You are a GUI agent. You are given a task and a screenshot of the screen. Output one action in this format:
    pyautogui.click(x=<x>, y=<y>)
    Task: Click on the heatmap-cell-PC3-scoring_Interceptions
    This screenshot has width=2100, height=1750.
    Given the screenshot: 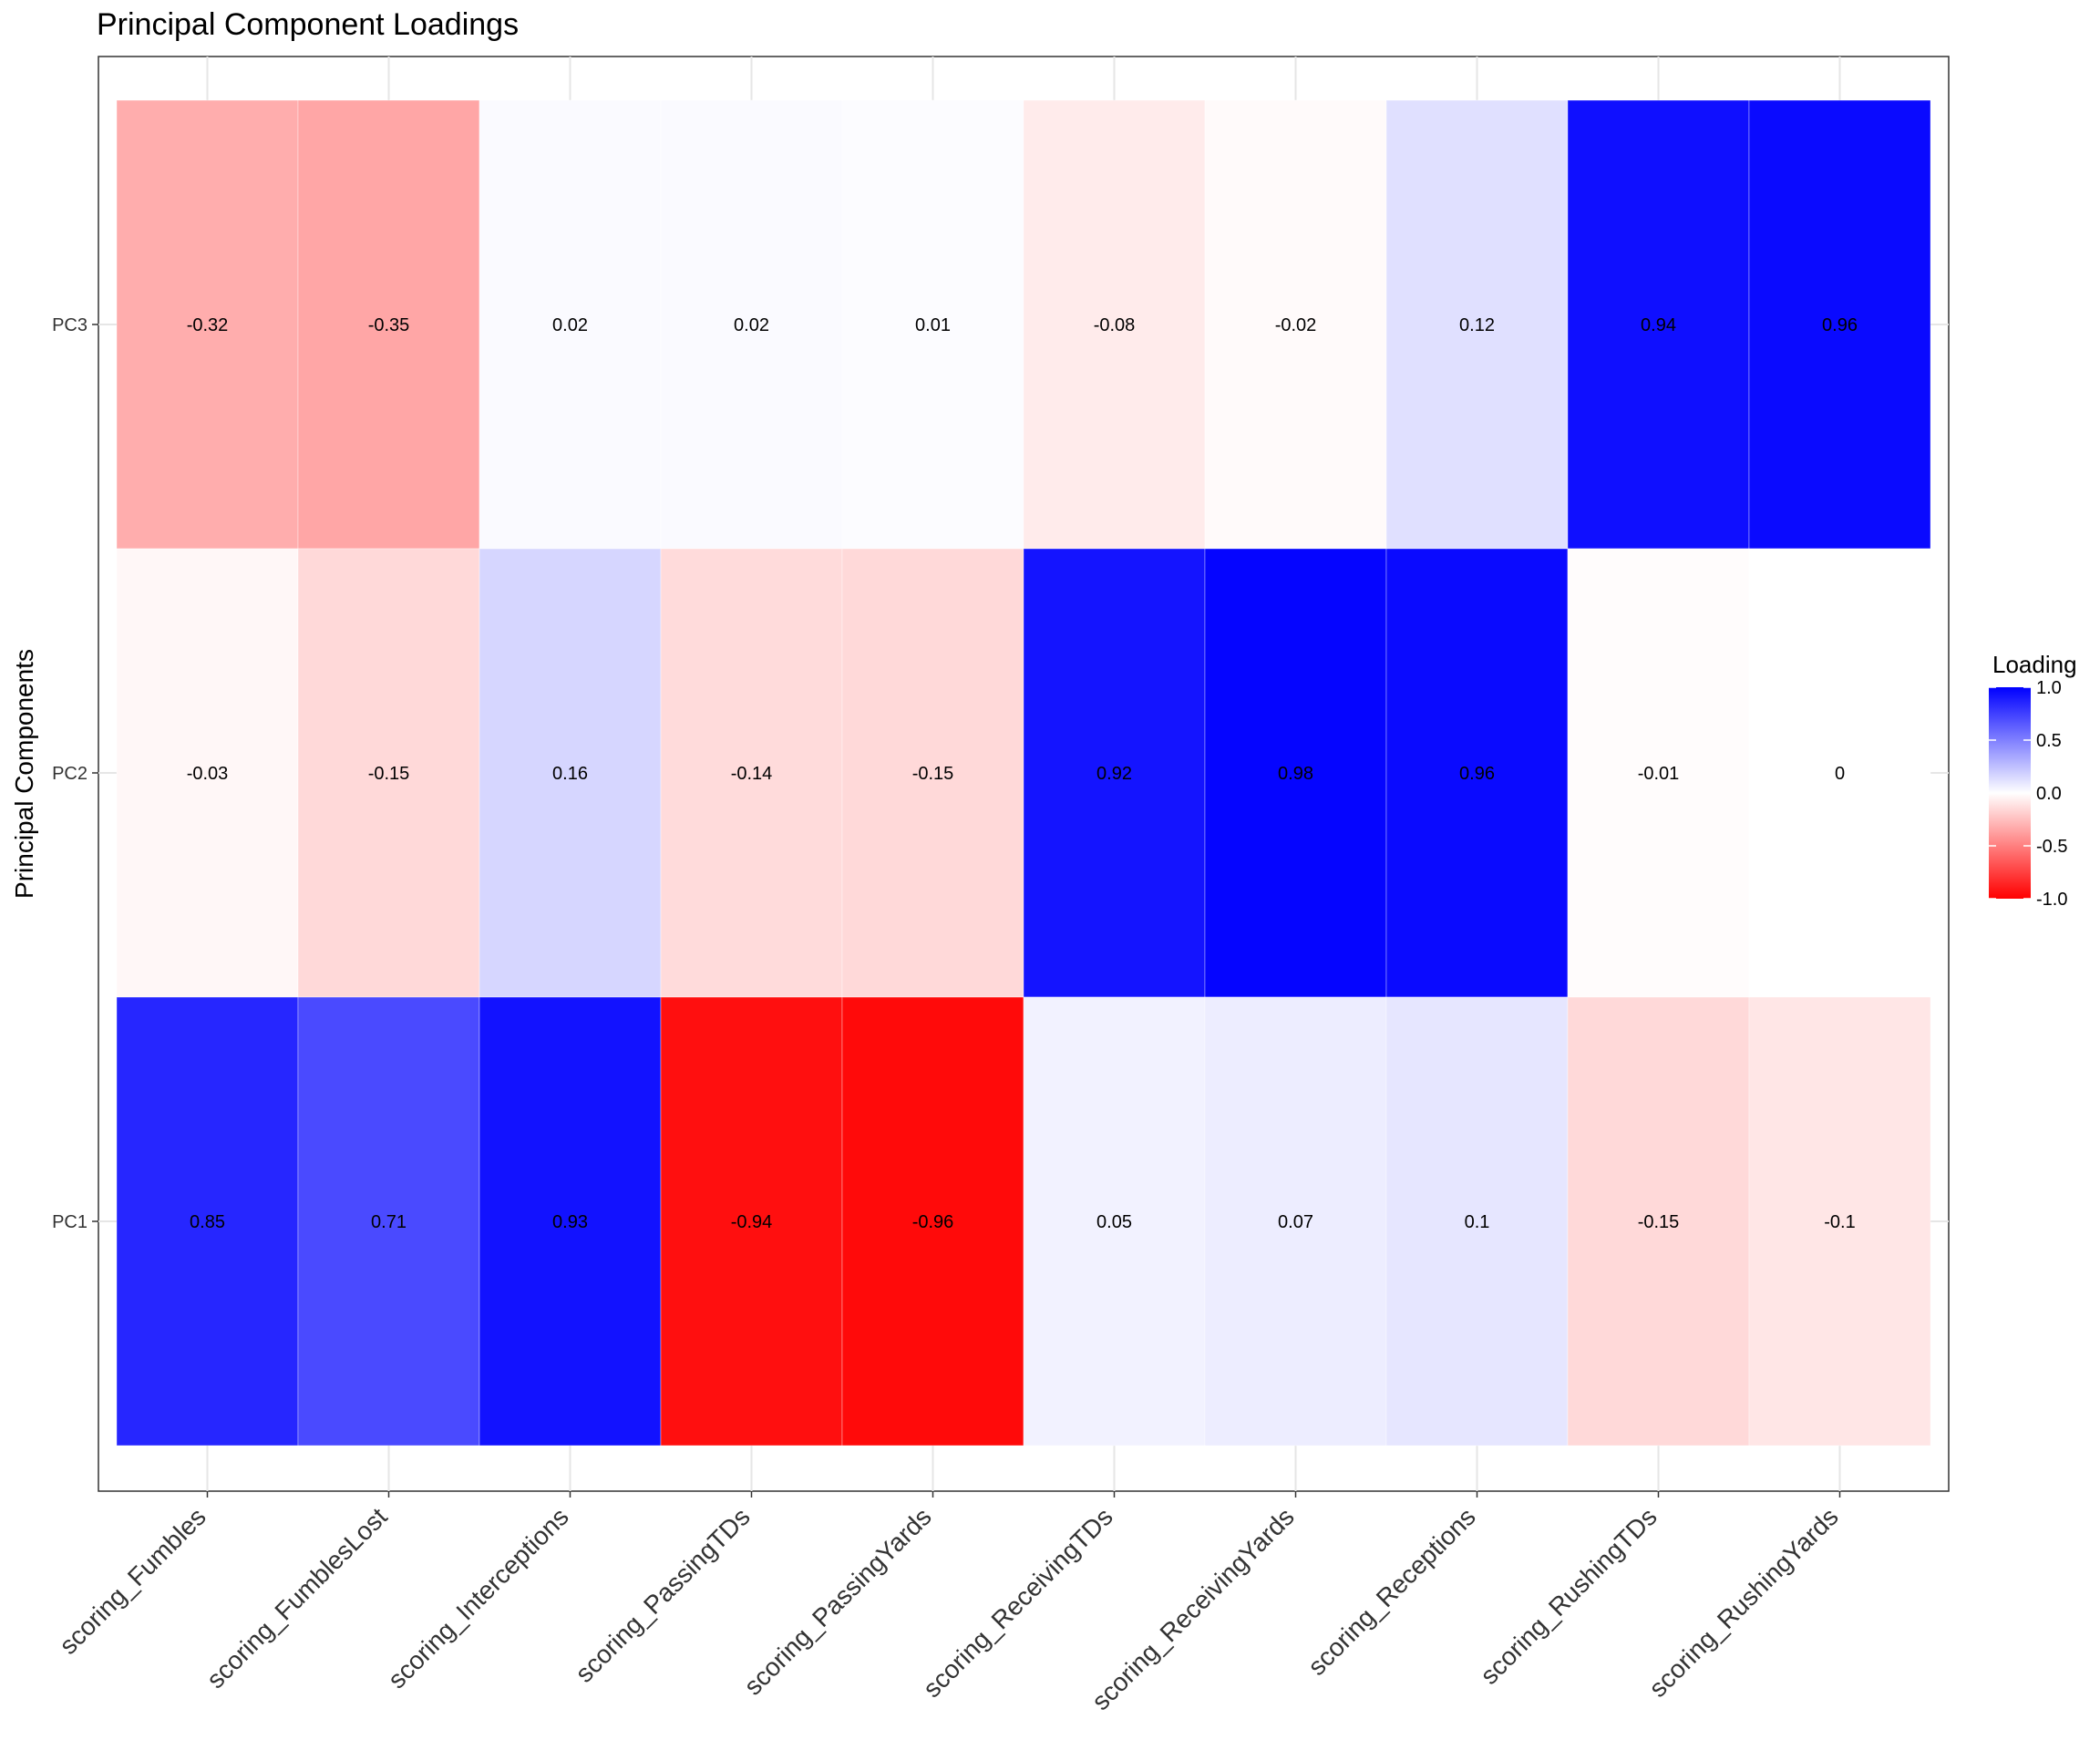 What is the action you would take?
    pyautogui.click(x=571, y=325)
    